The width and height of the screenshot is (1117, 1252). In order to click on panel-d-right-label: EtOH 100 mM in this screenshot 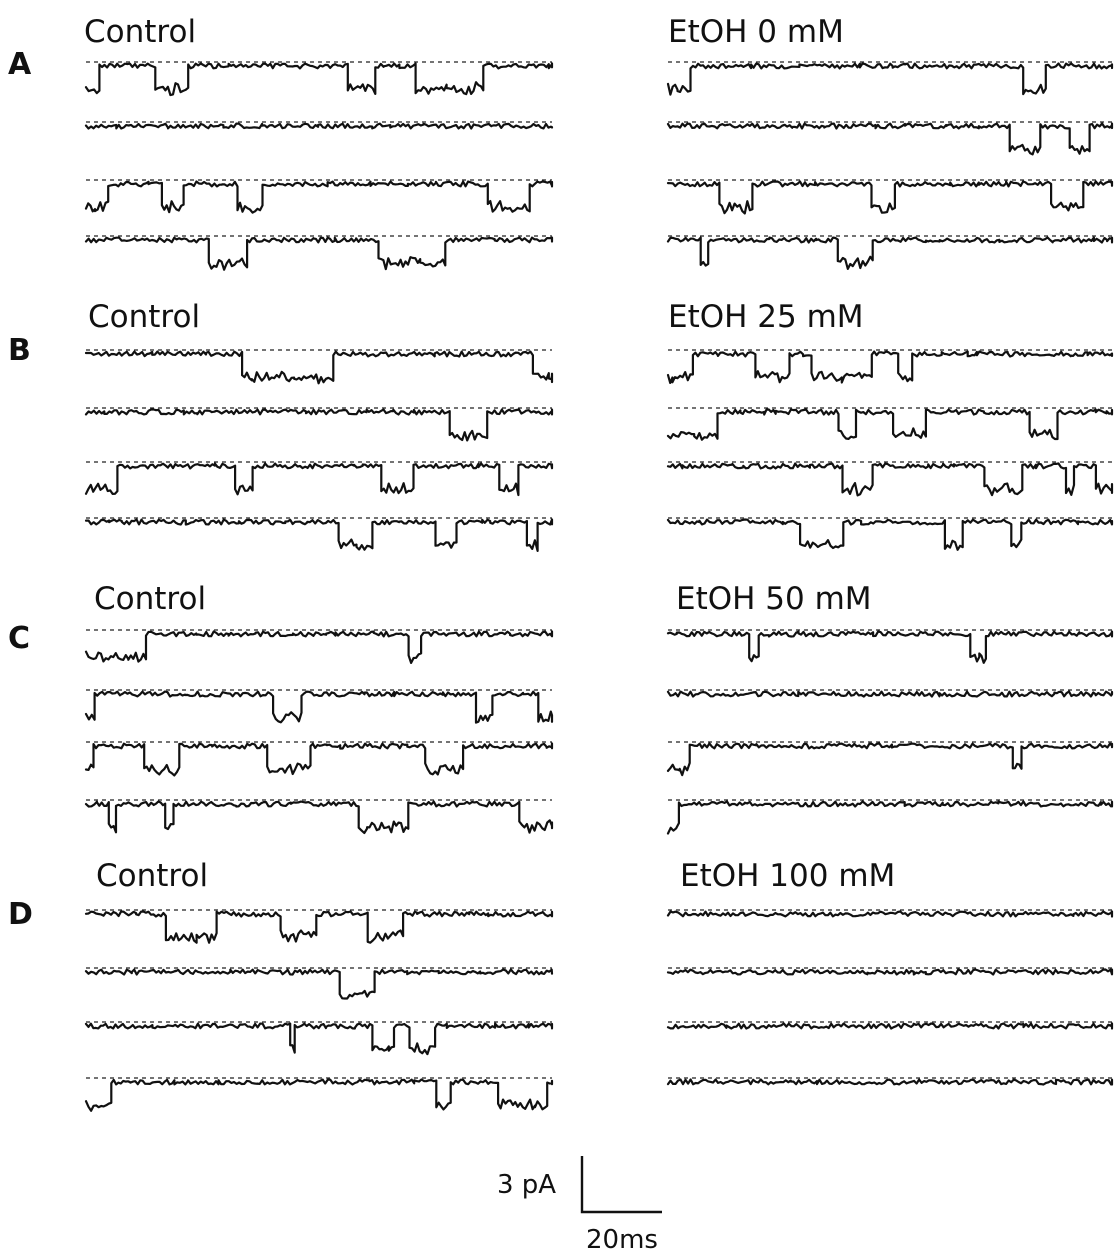, I will do `click(787, 876)`.